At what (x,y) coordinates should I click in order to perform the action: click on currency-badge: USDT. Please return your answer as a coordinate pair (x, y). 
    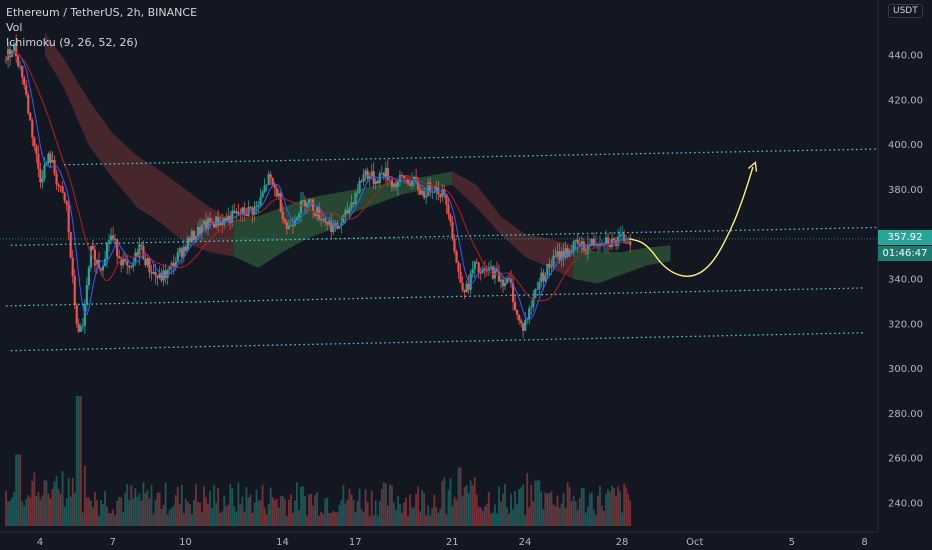
    Looking at the image, I should click on (905, 11).